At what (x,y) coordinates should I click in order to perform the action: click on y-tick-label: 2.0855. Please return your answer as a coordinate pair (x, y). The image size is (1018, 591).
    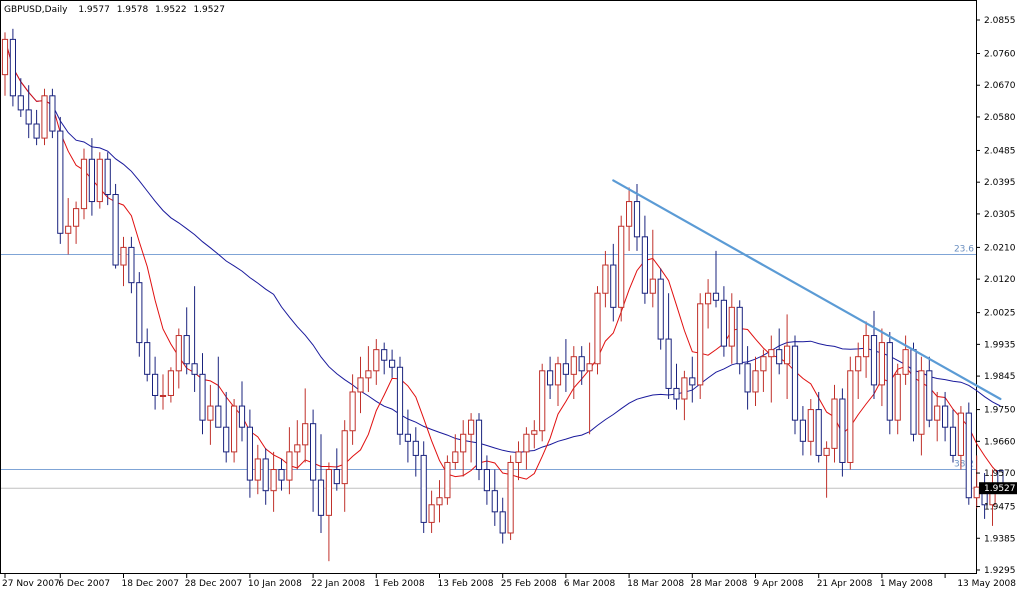
    Looking at the image, I should click on (1000, 21).